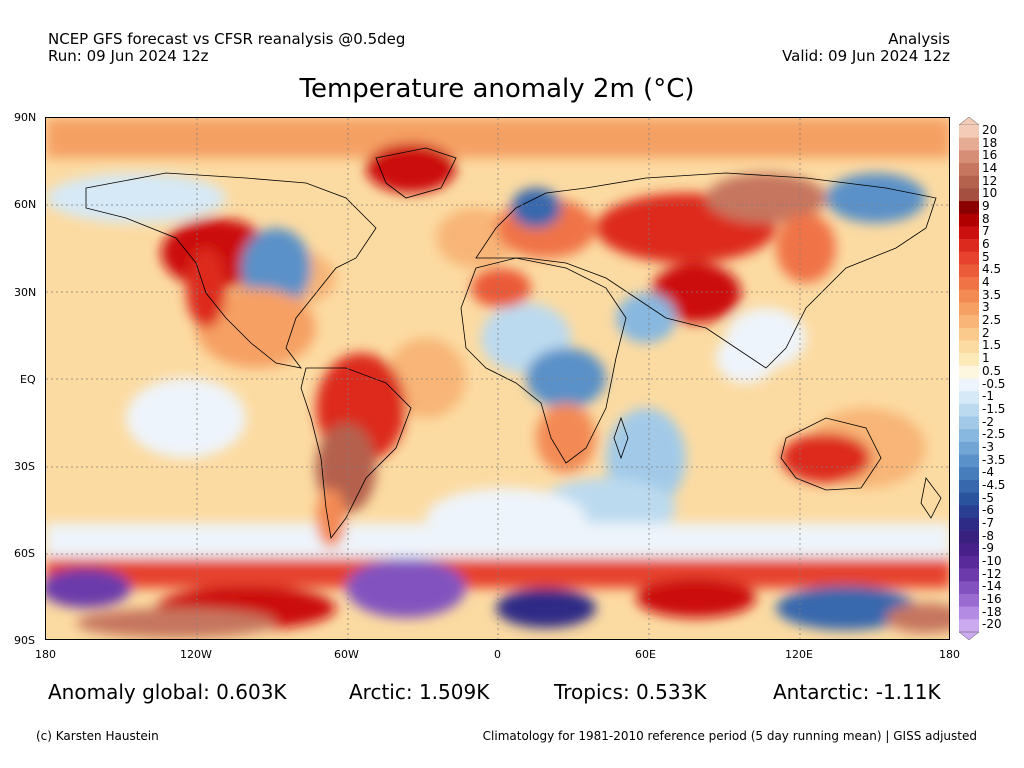 Image resolution: width=1024 pixels, height=768 pixels. What do you see at coordinates (497, 654) in the screenshot?
I see `lon-label-0: 0` at bounding box center [497, 654].